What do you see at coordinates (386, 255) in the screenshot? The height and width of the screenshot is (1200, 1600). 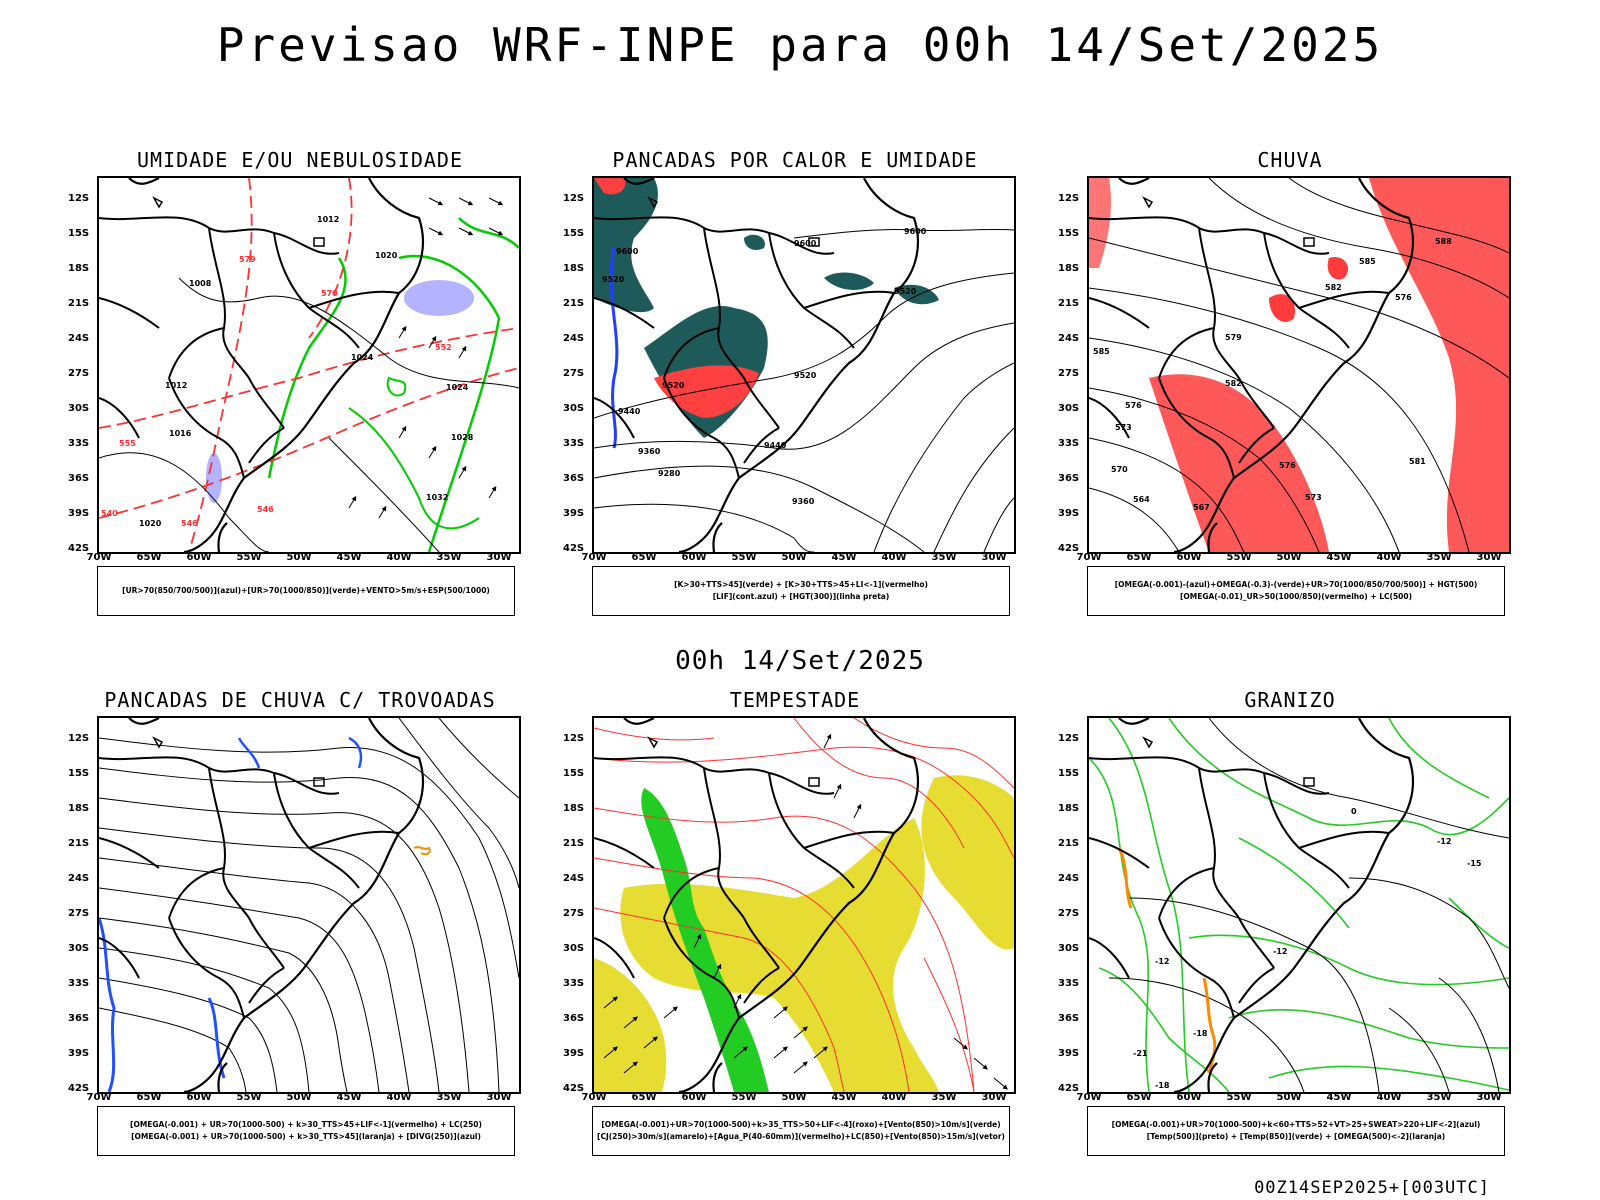 I see `map-label: 1020` at bounding box center [386, 255].